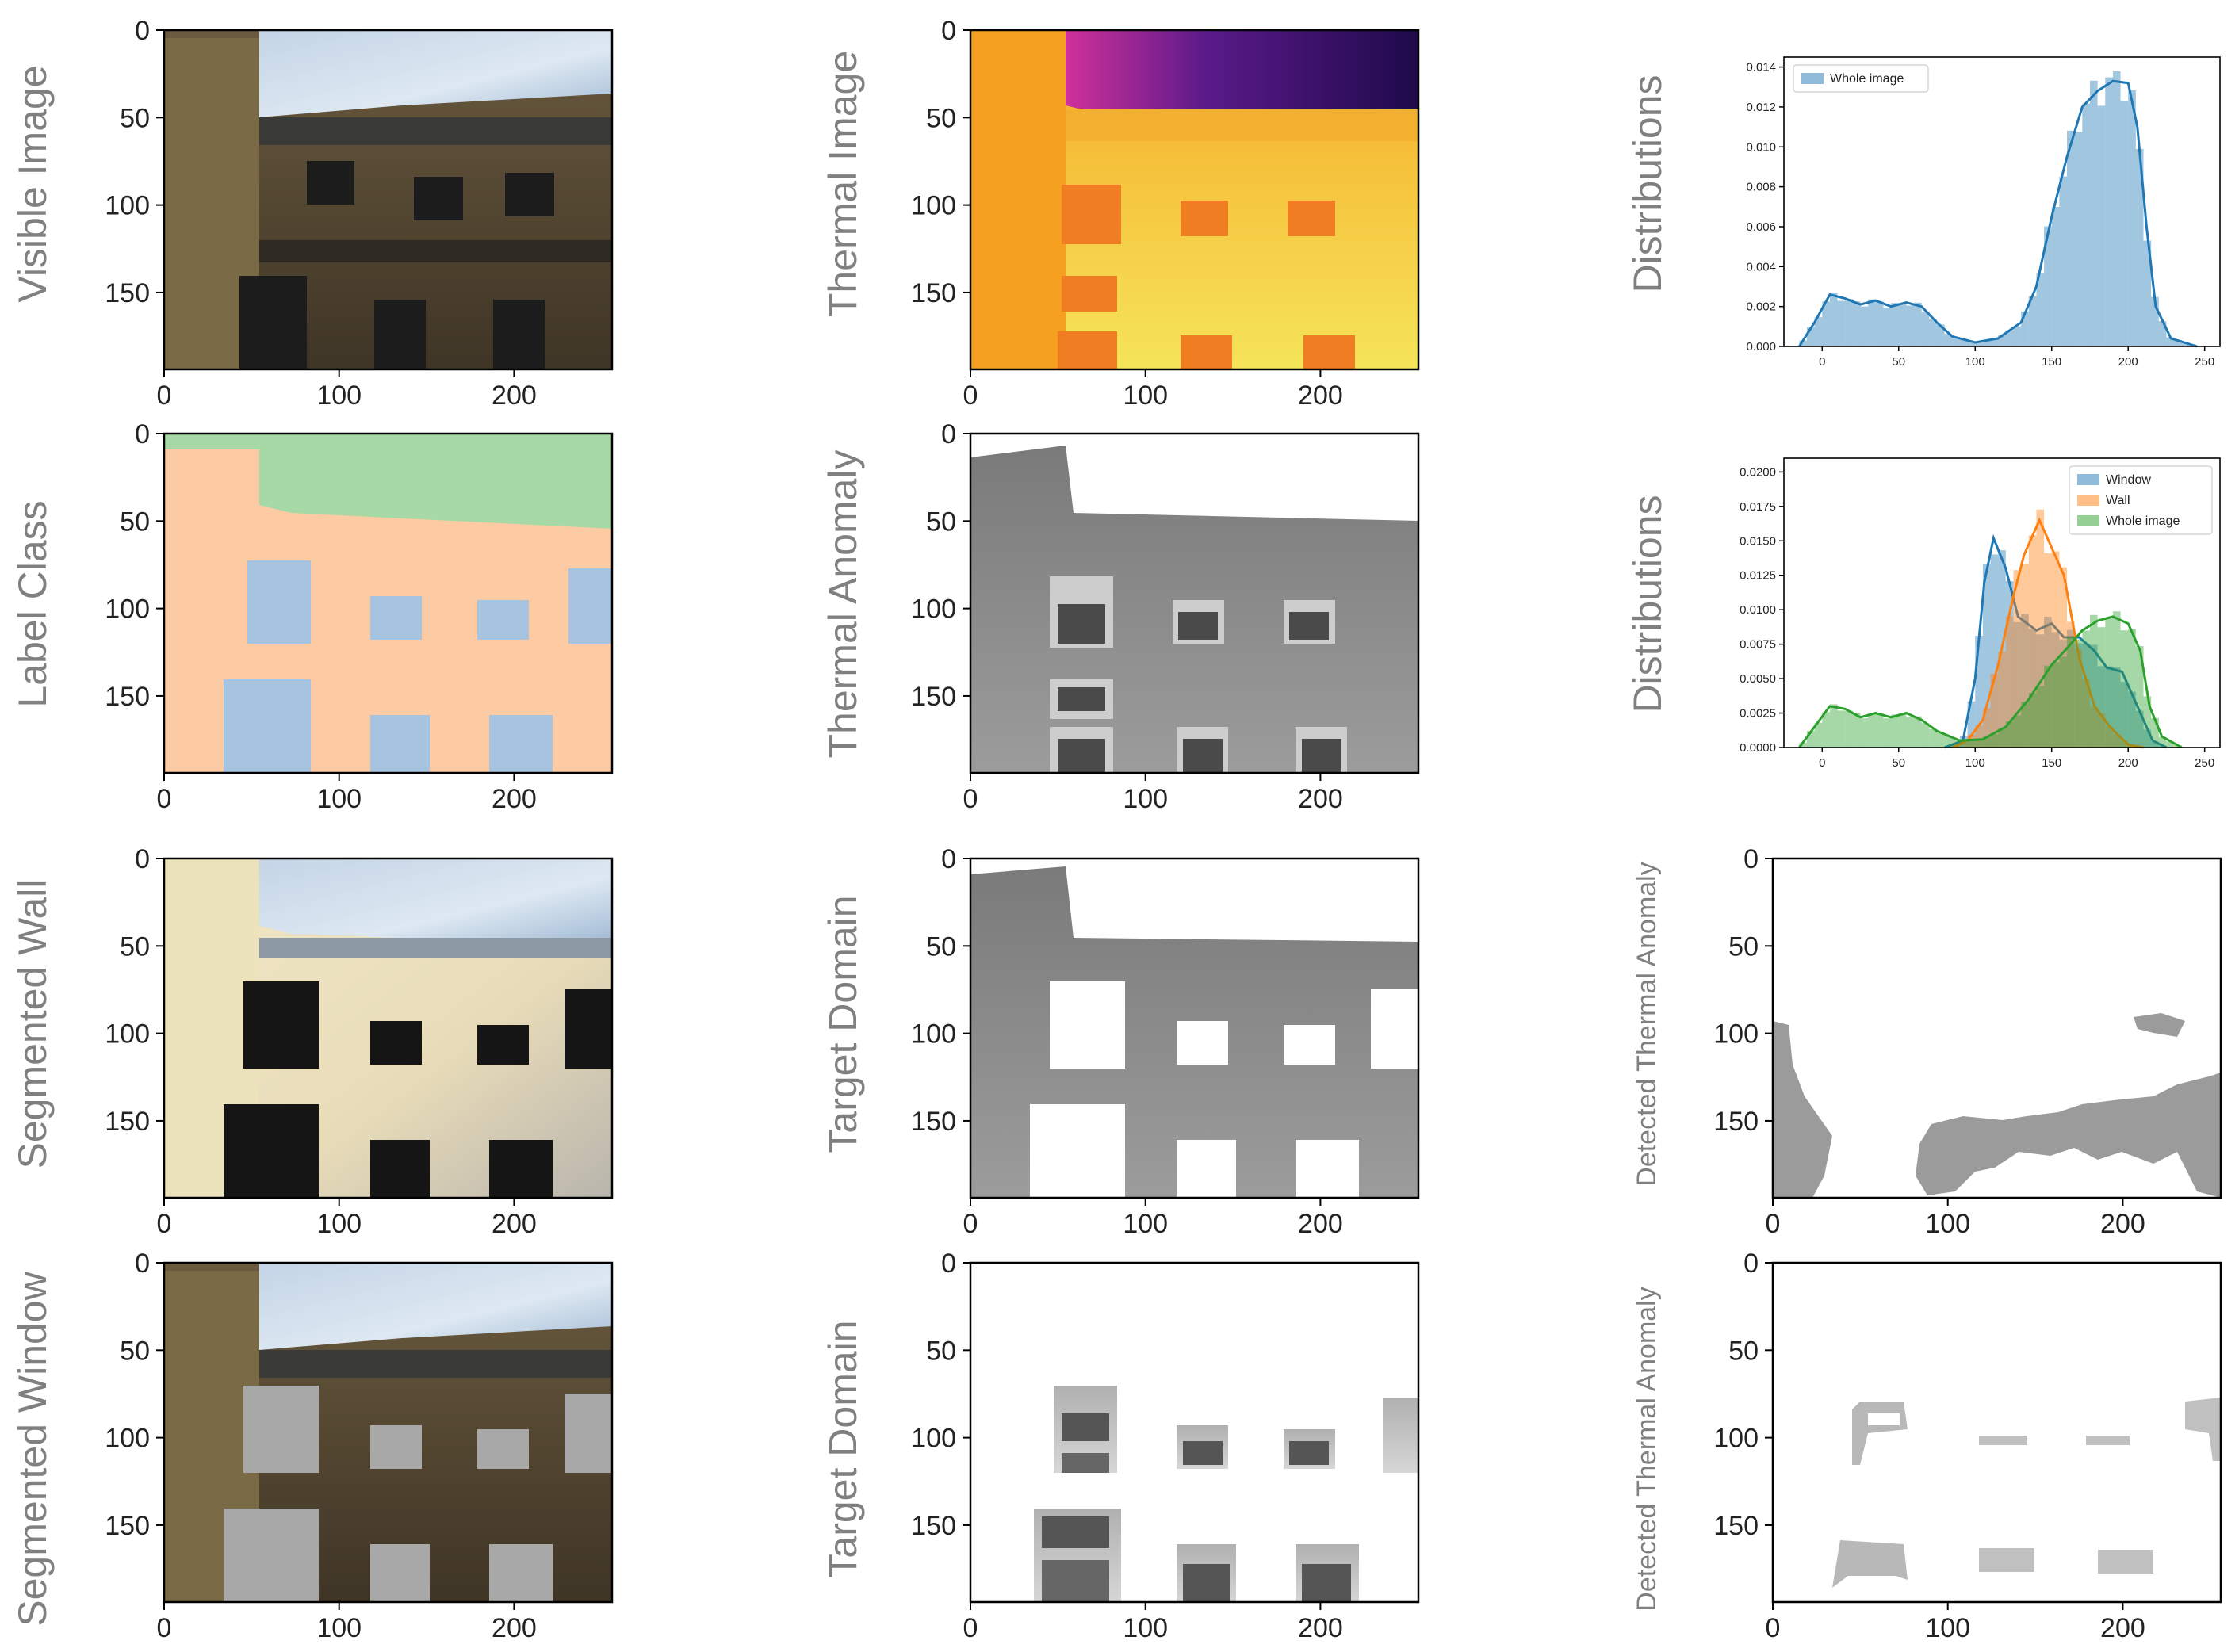 The image size is (2239, 1652). Describe the element at coordinates (843, 604) in the screenshot. I see `row2-col2-ylabel: Thermal Anomaly` at that location.